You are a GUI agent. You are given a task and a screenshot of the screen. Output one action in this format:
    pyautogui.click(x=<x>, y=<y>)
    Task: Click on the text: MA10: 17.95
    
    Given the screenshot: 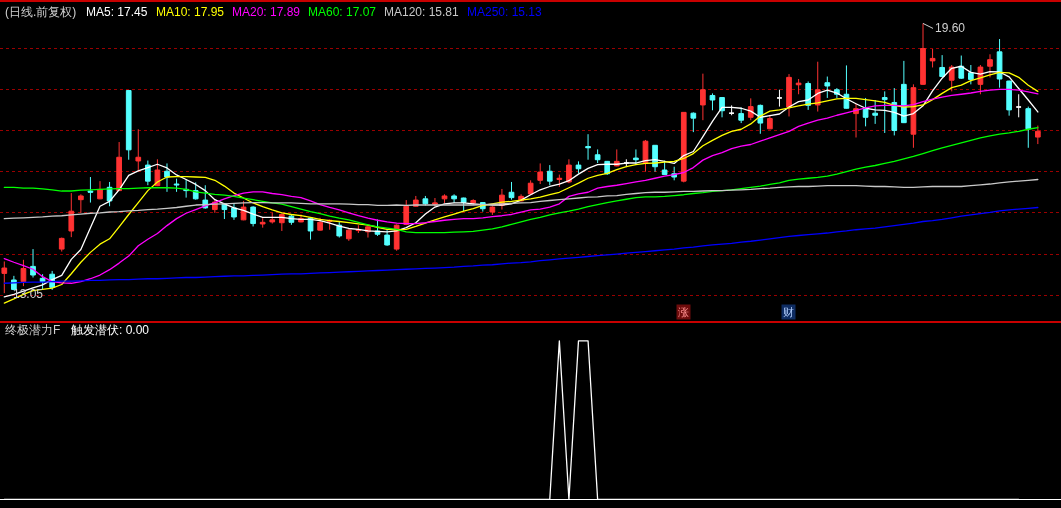 What is the action you would take?
    pyautogui.click(x=190, y=12)
    